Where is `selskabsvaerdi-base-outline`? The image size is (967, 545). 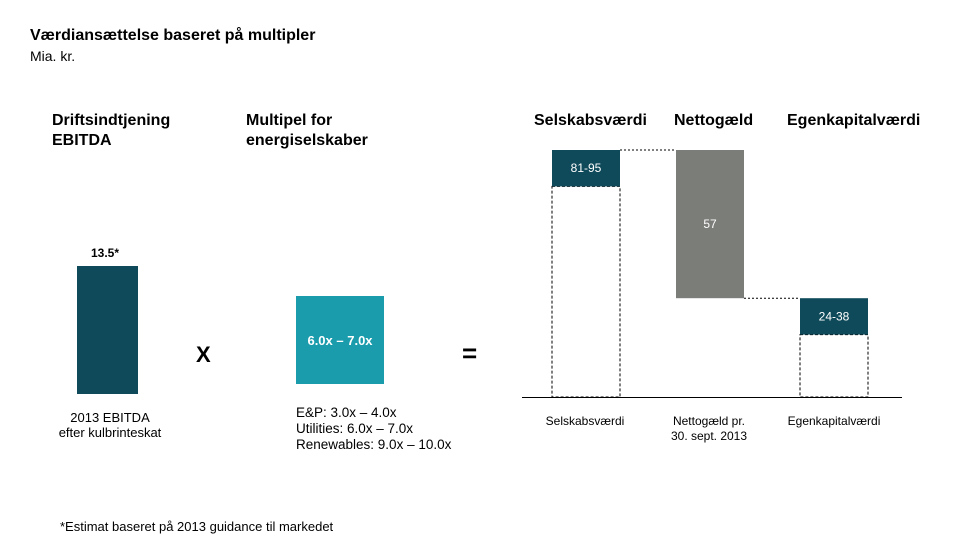
selskabsvaerdi-base-outline is located at coordinates (586, 291).